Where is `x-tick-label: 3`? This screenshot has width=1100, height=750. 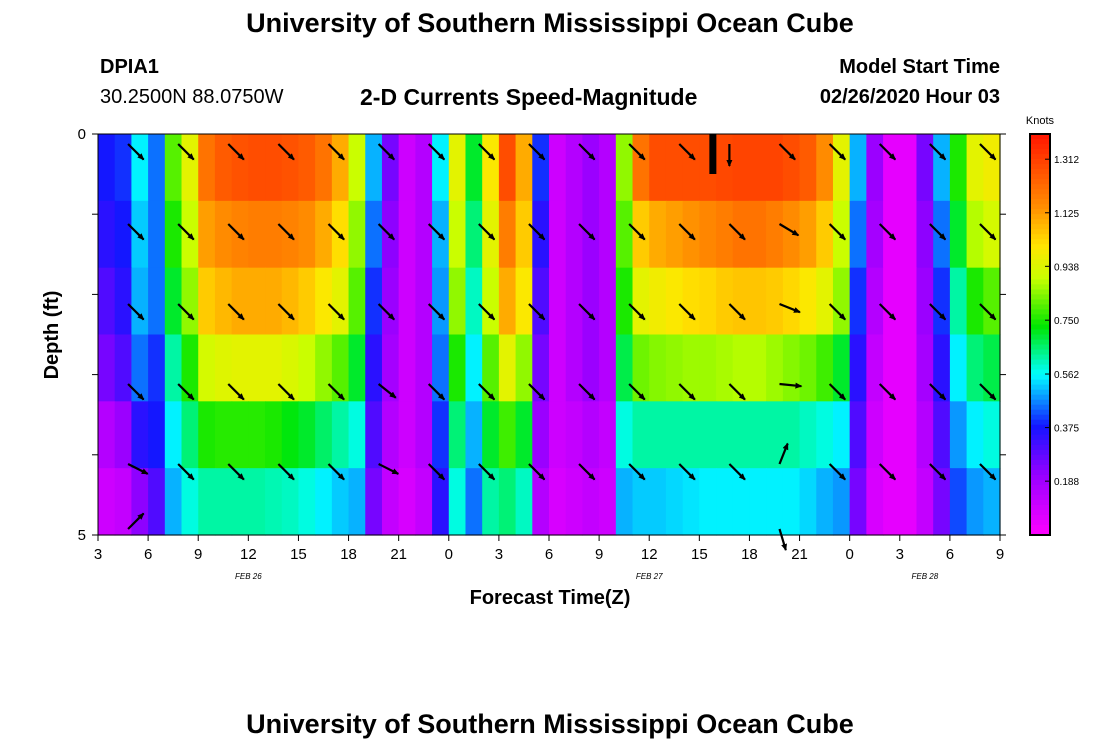 x-tick-label: 3 is located at coordinates (900, 554).